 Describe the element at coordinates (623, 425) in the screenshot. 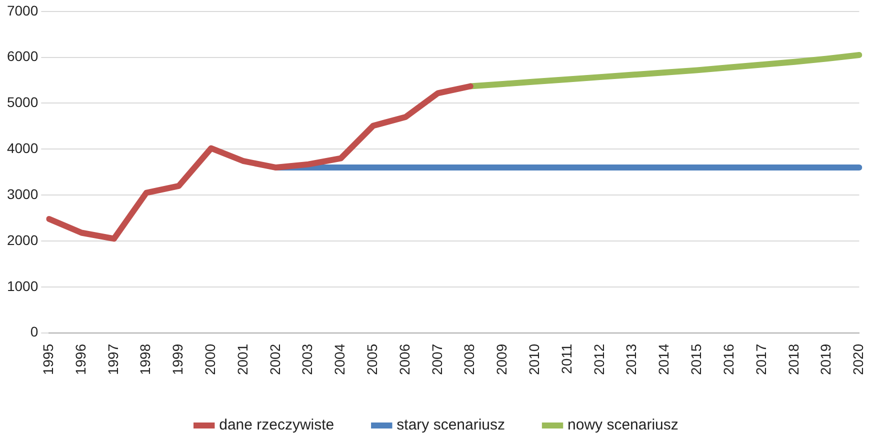

I see `legend-label: nowy scenariusz` at that location.